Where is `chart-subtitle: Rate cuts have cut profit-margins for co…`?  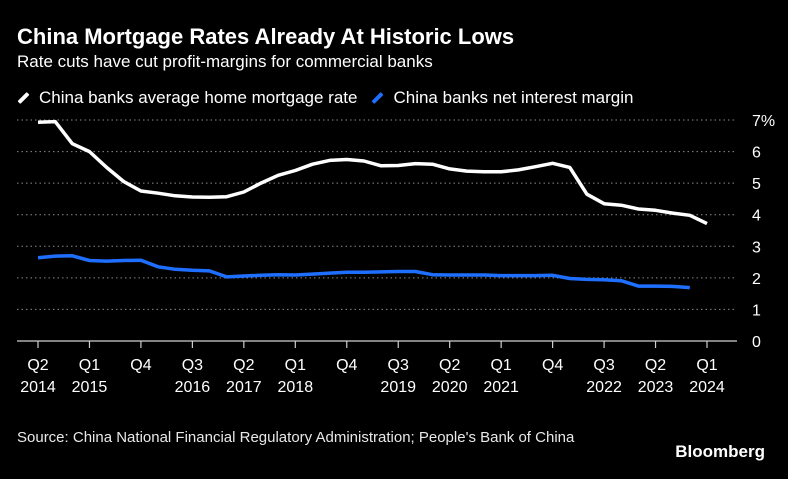 chart-subtitle: Rate cuts have cut profit-margins for co… is located at coordinates (225, 61).